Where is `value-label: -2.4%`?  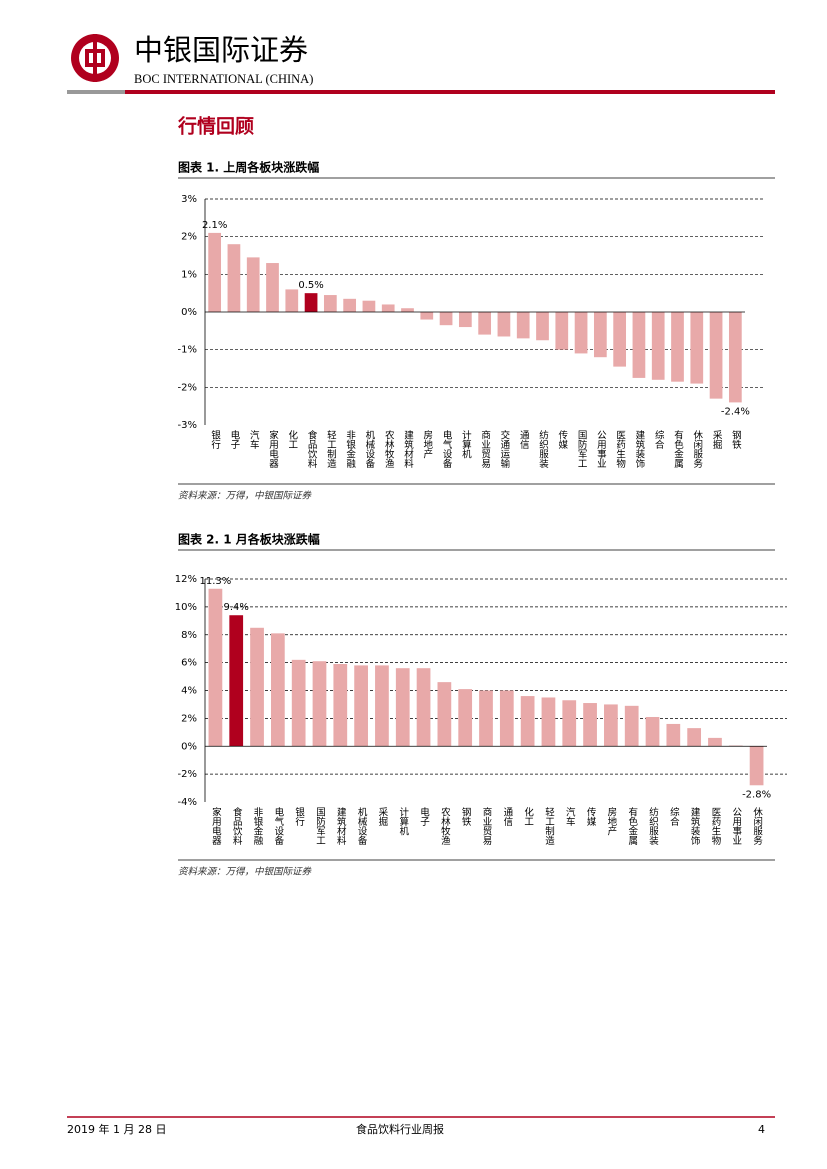
value-label: -2.4% is located at coordinates (735, 411).